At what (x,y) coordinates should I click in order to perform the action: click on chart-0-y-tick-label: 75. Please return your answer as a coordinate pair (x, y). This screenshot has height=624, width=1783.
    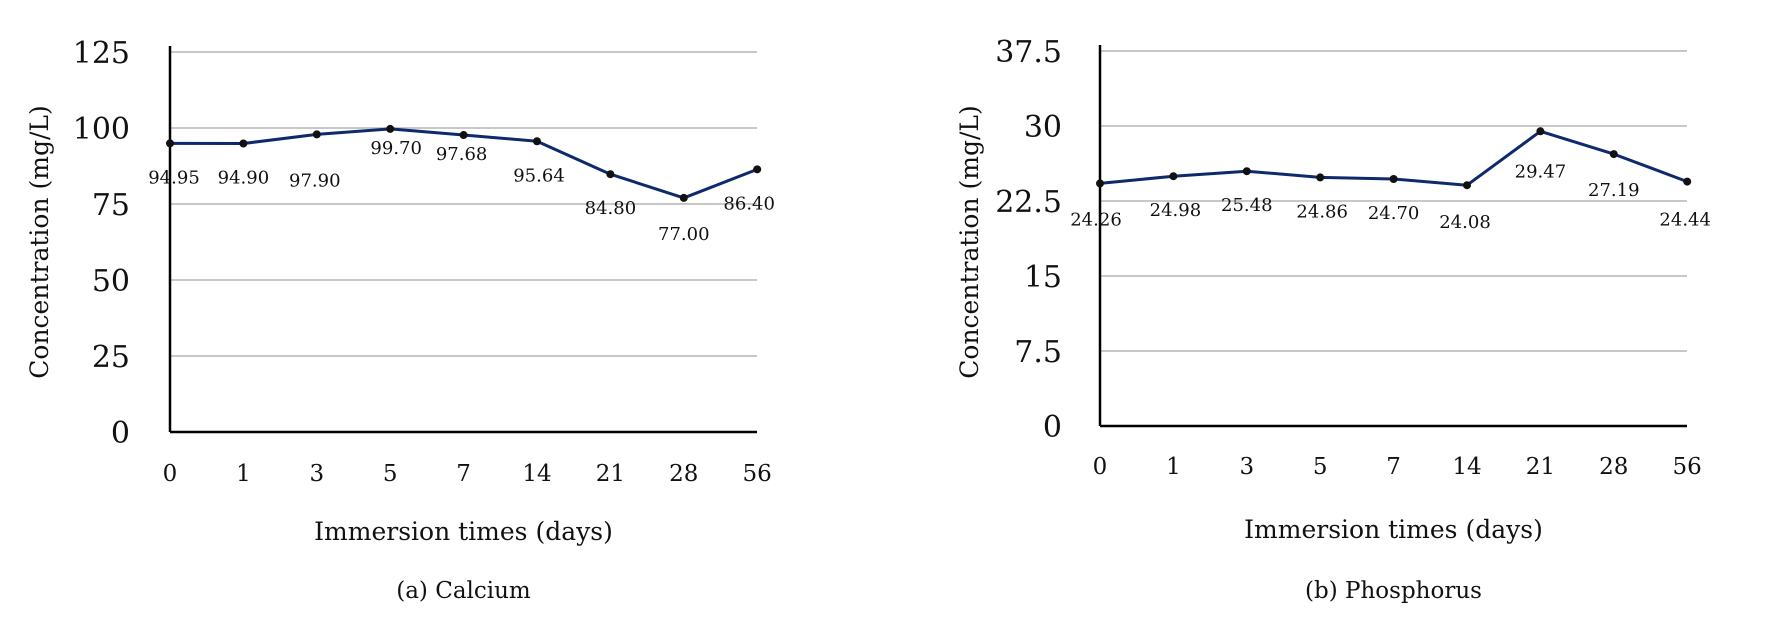
    Looking at the image, I should click on (111, 205).